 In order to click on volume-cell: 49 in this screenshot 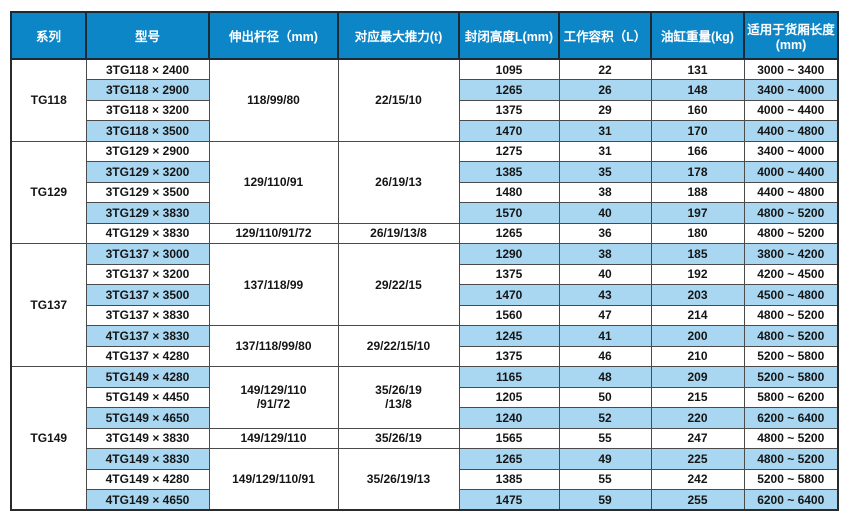, I will do `click(605, 459)`.